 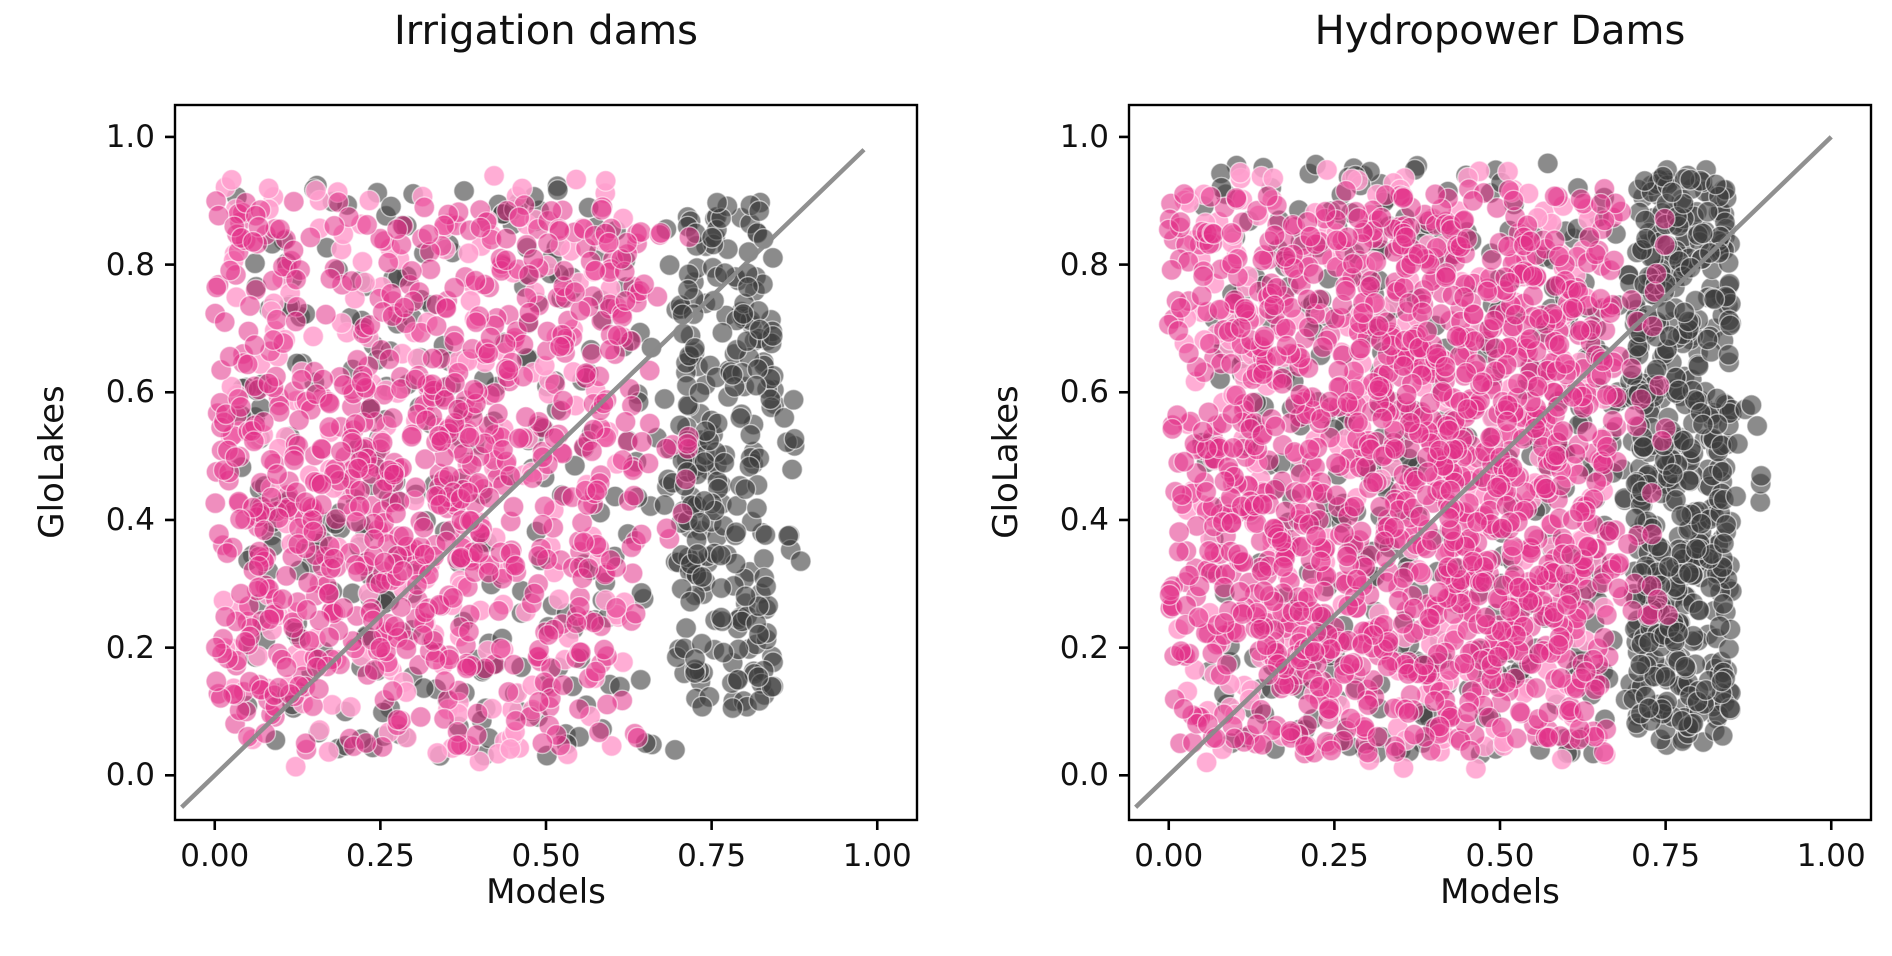 I want to click on y-tick-label: 0.4, so click(x=1084, y=519).